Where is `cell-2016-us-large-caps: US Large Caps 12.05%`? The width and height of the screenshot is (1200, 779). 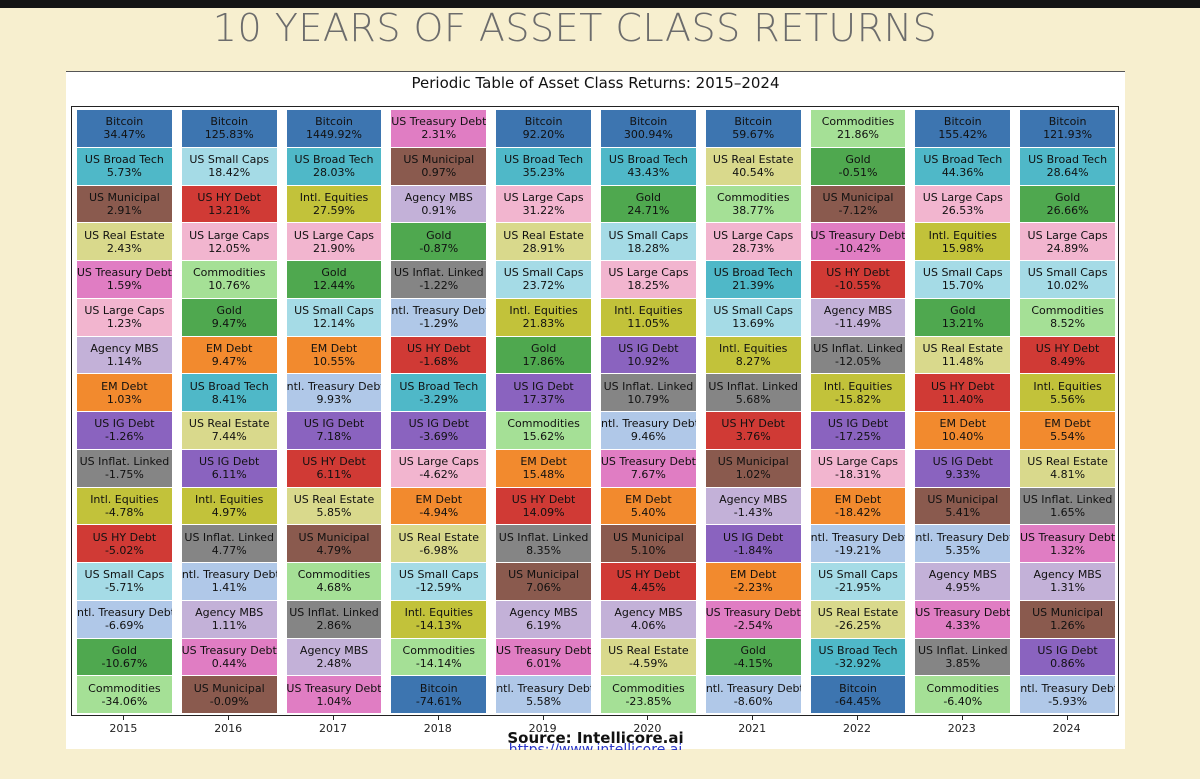 cell-2016-us-large-caps: US Large Caps 12.05% is located at coordinates (229, 241).